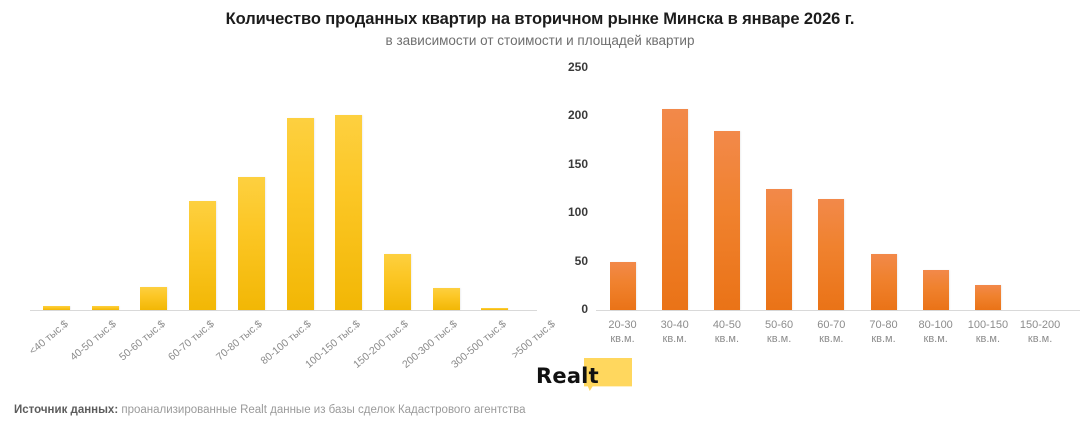 The height and width of the screenshot is (426, 1080). What do you see at coordinates (883, 325) in the screenshot?
I see `x-axis-tick-label-range: 70-80` at bounding box center [883, 325].